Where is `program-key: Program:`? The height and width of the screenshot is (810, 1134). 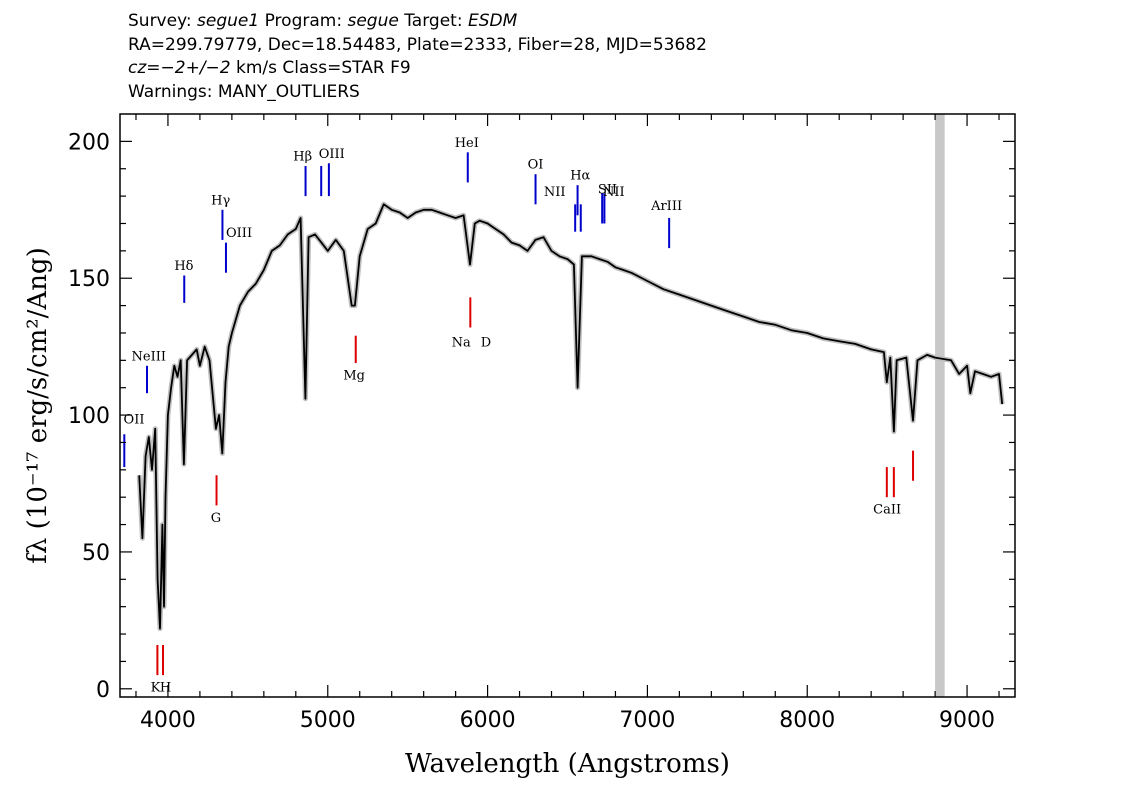
program-key: Program: is located at coordinates (303, 21).